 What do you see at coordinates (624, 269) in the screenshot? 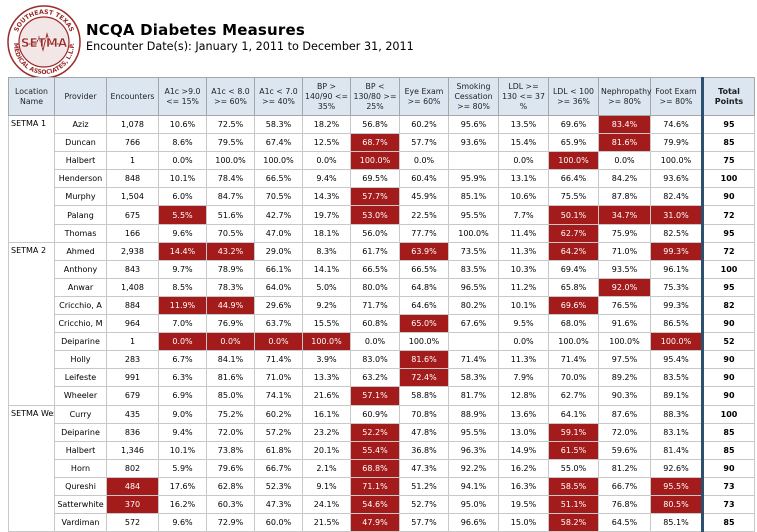
I see `measure-cell: 93.5%` at bounding box center [624, 269].